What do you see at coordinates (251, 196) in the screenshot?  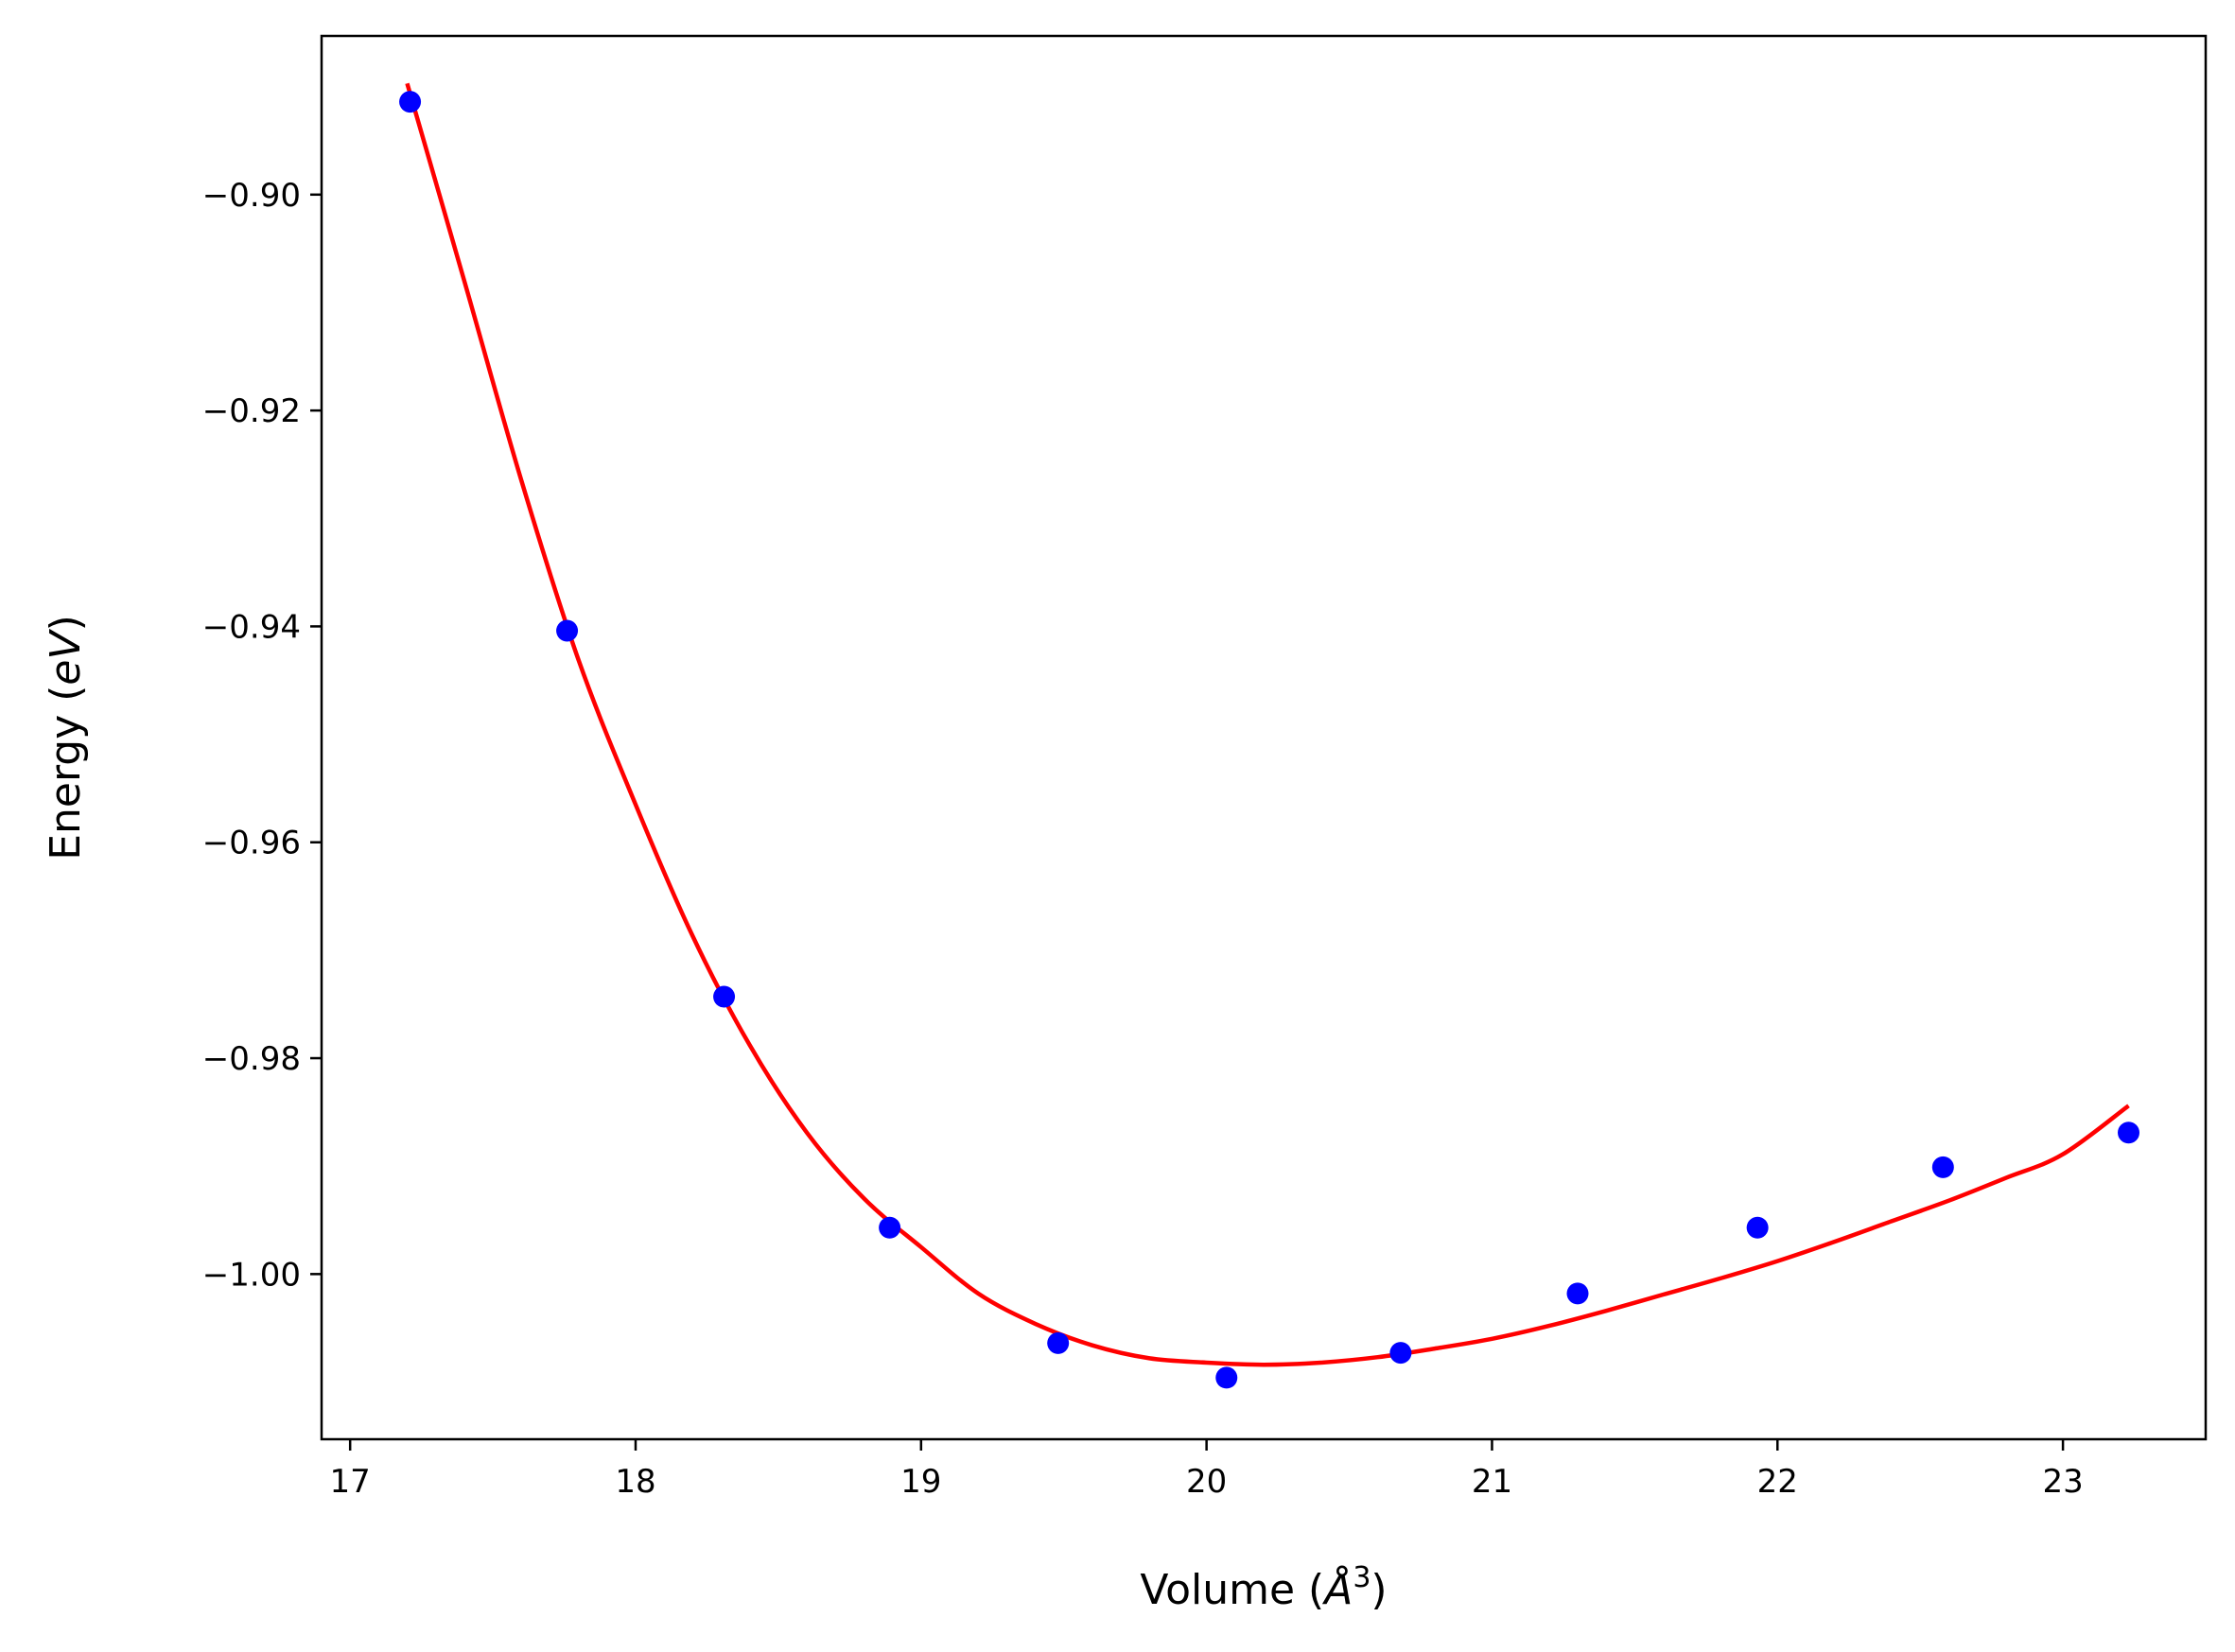 I see `y-tick-label: −0.90` at bounding box center [251, 196].